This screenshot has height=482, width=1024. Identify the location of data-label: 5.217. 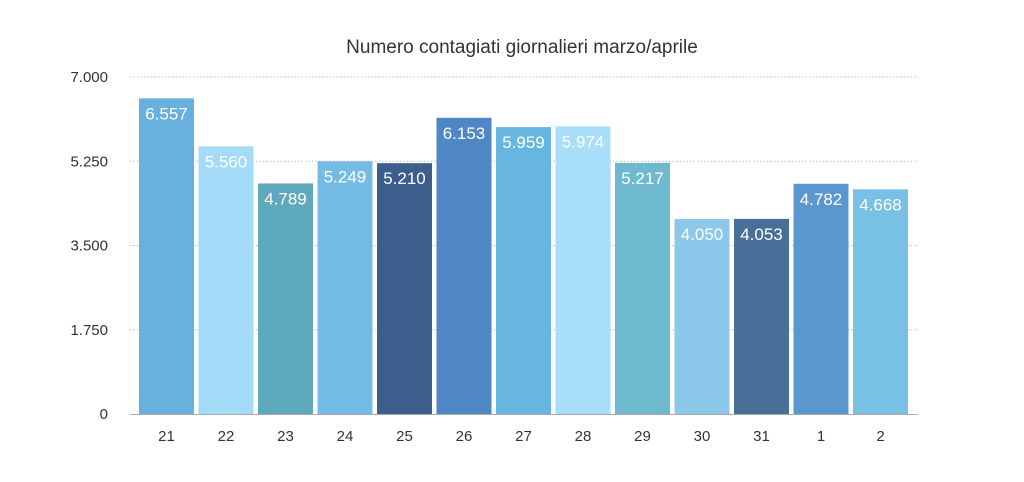
(642, 178).